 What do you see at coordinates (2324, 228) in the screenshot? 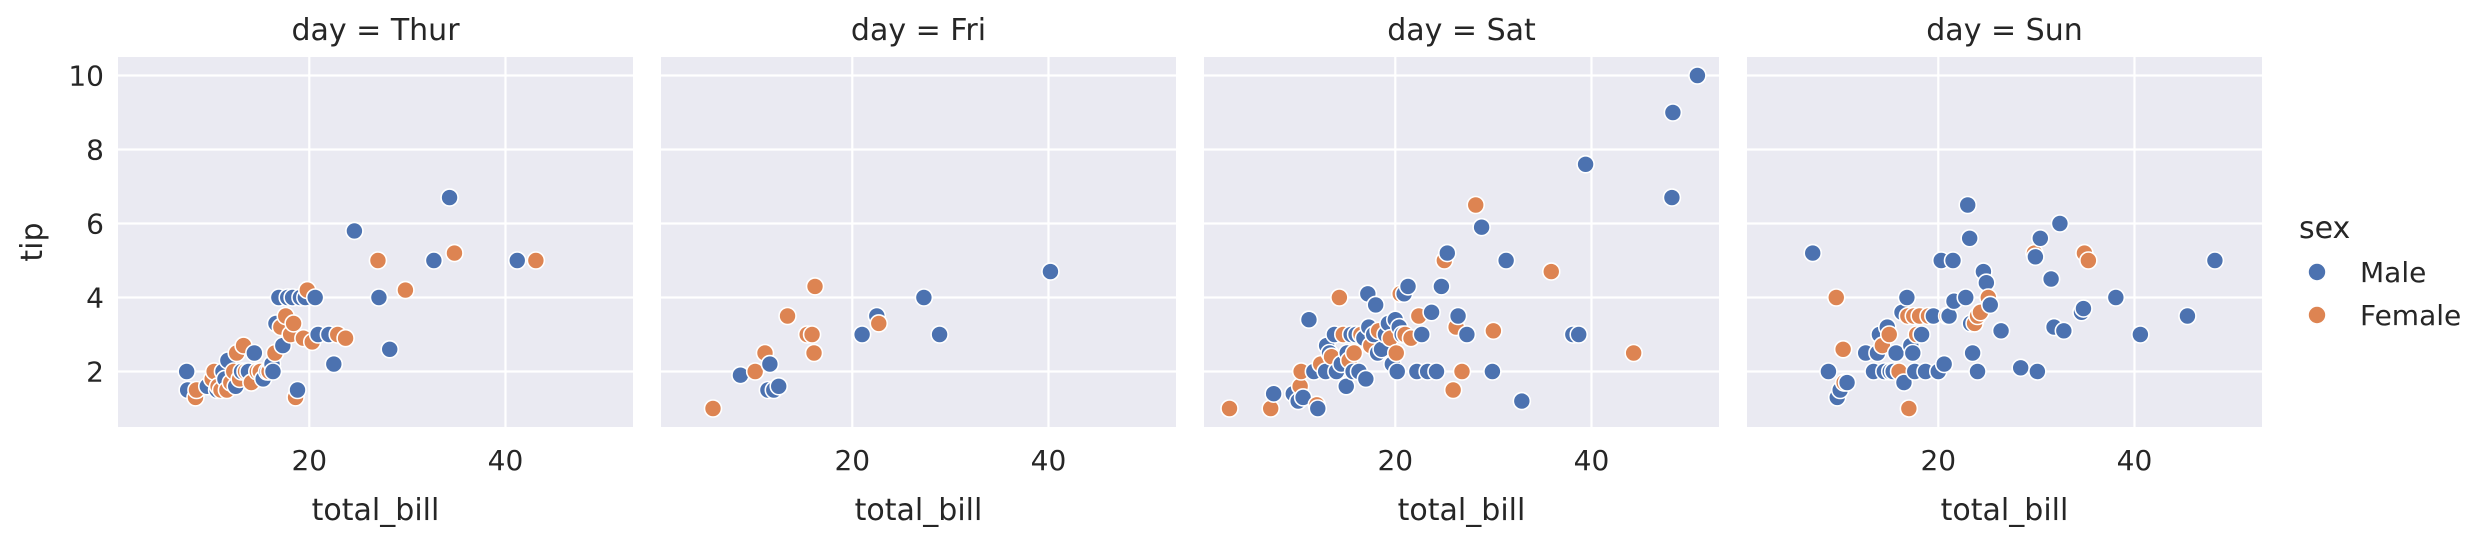
I see `legend-title: sex` at bounding box center [2324, 228].